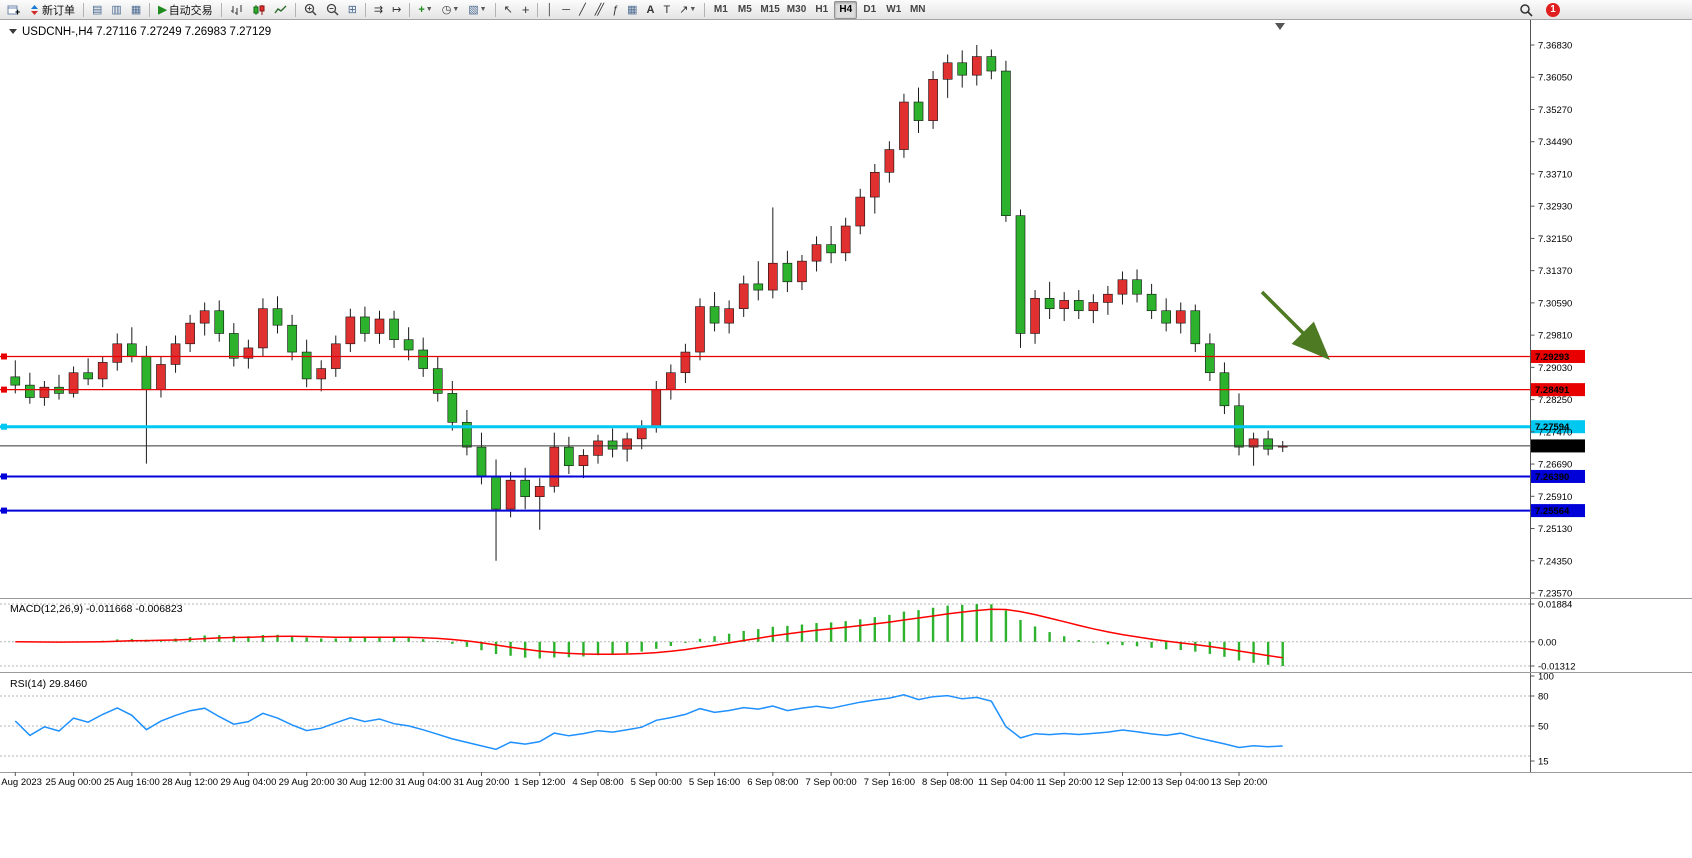 The image size is (1692, 858). Describe the element at coordinates (280, 10) in the screenshot. I see `line-chart-button` at that location.